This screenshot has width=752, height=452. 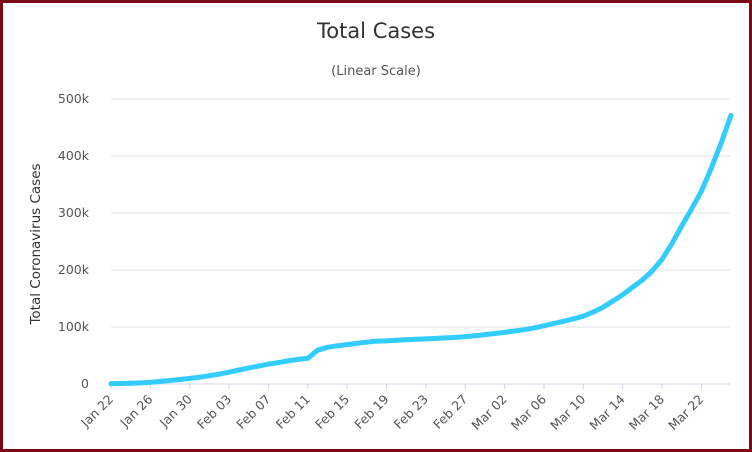 I want to click on x-tick-label: Jan 26, so click(x=135, y=410).